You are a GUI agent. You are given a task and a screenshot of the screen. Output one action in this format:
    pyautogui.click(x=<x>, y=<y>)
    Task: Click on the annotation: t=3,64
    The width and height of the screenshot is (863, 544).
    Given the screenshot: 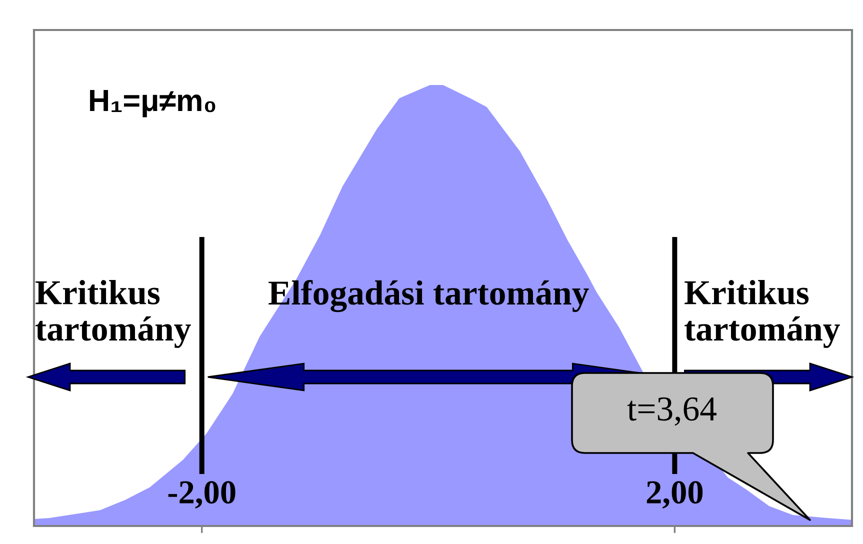 What is the action you would take?
    pyautogui.click(x=671, y=411)
    